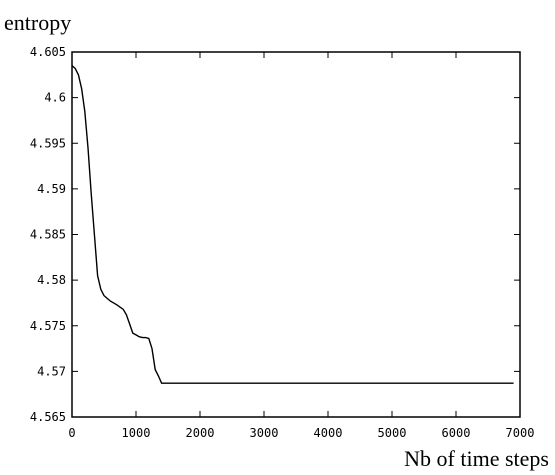 Image resolution: width=555 pixels, height=475 pixels. What do you see at coordinates (51, 280) in the screenshot?
I see `y-tick-label: 4.58` at bounding box center [51, 280].